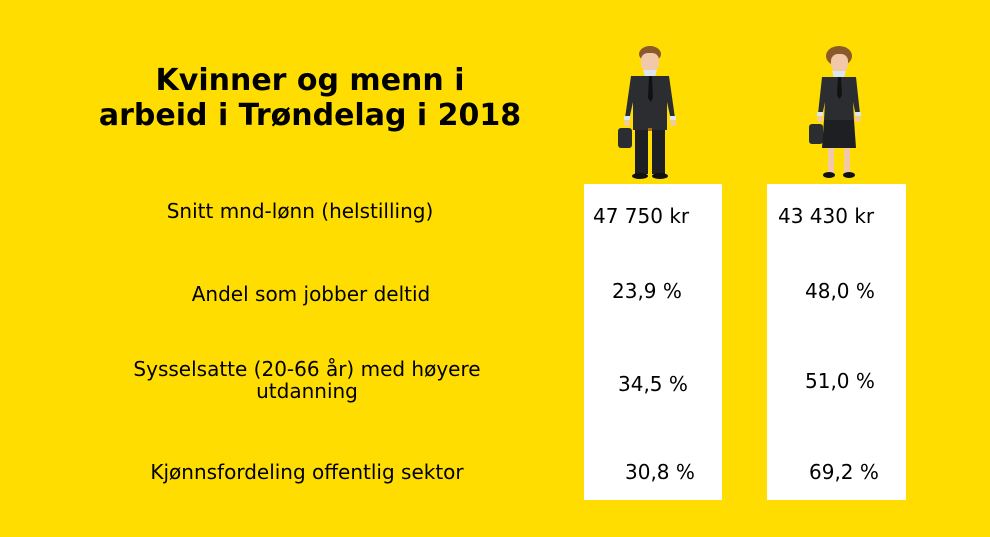  Describe the element at coordinates (647, 291) in the screenshot. I see `men-parttime-value: 23,9 %` at that location.